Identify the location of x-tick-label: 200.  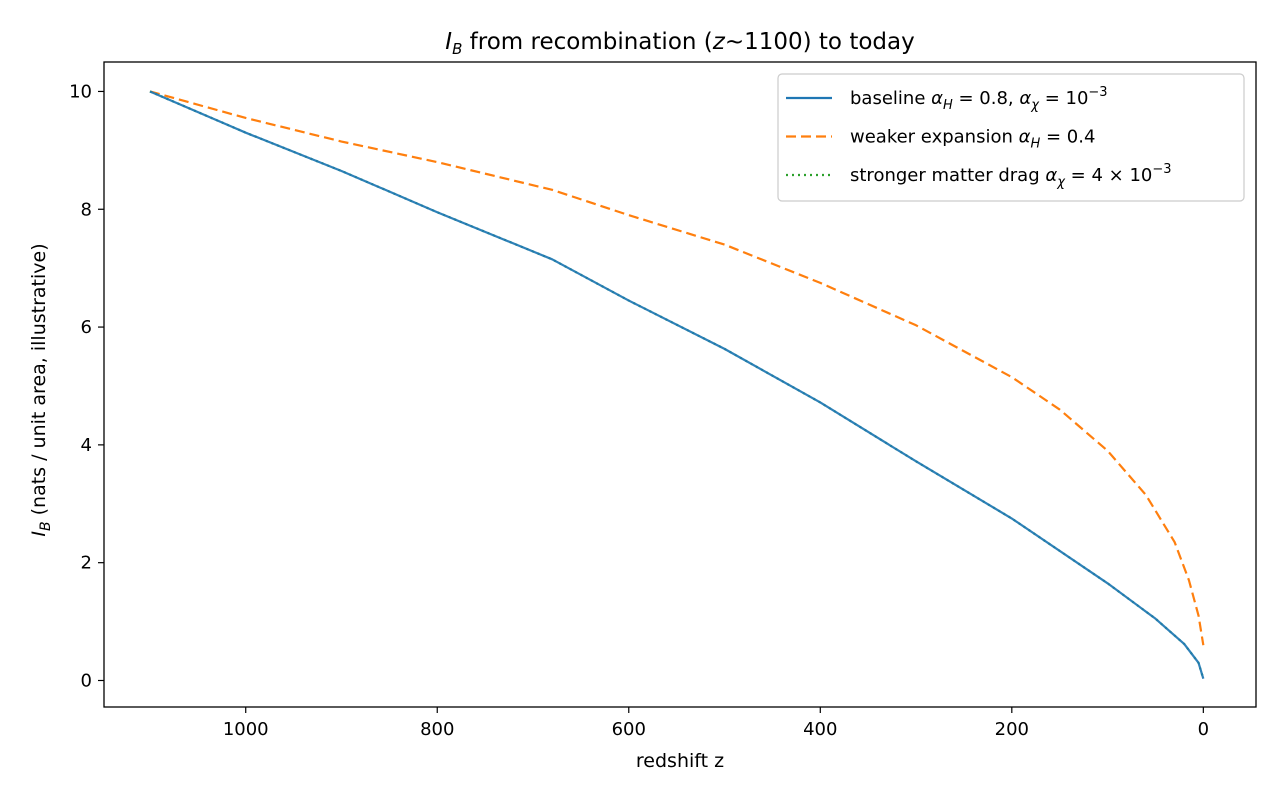
(1012, 729).